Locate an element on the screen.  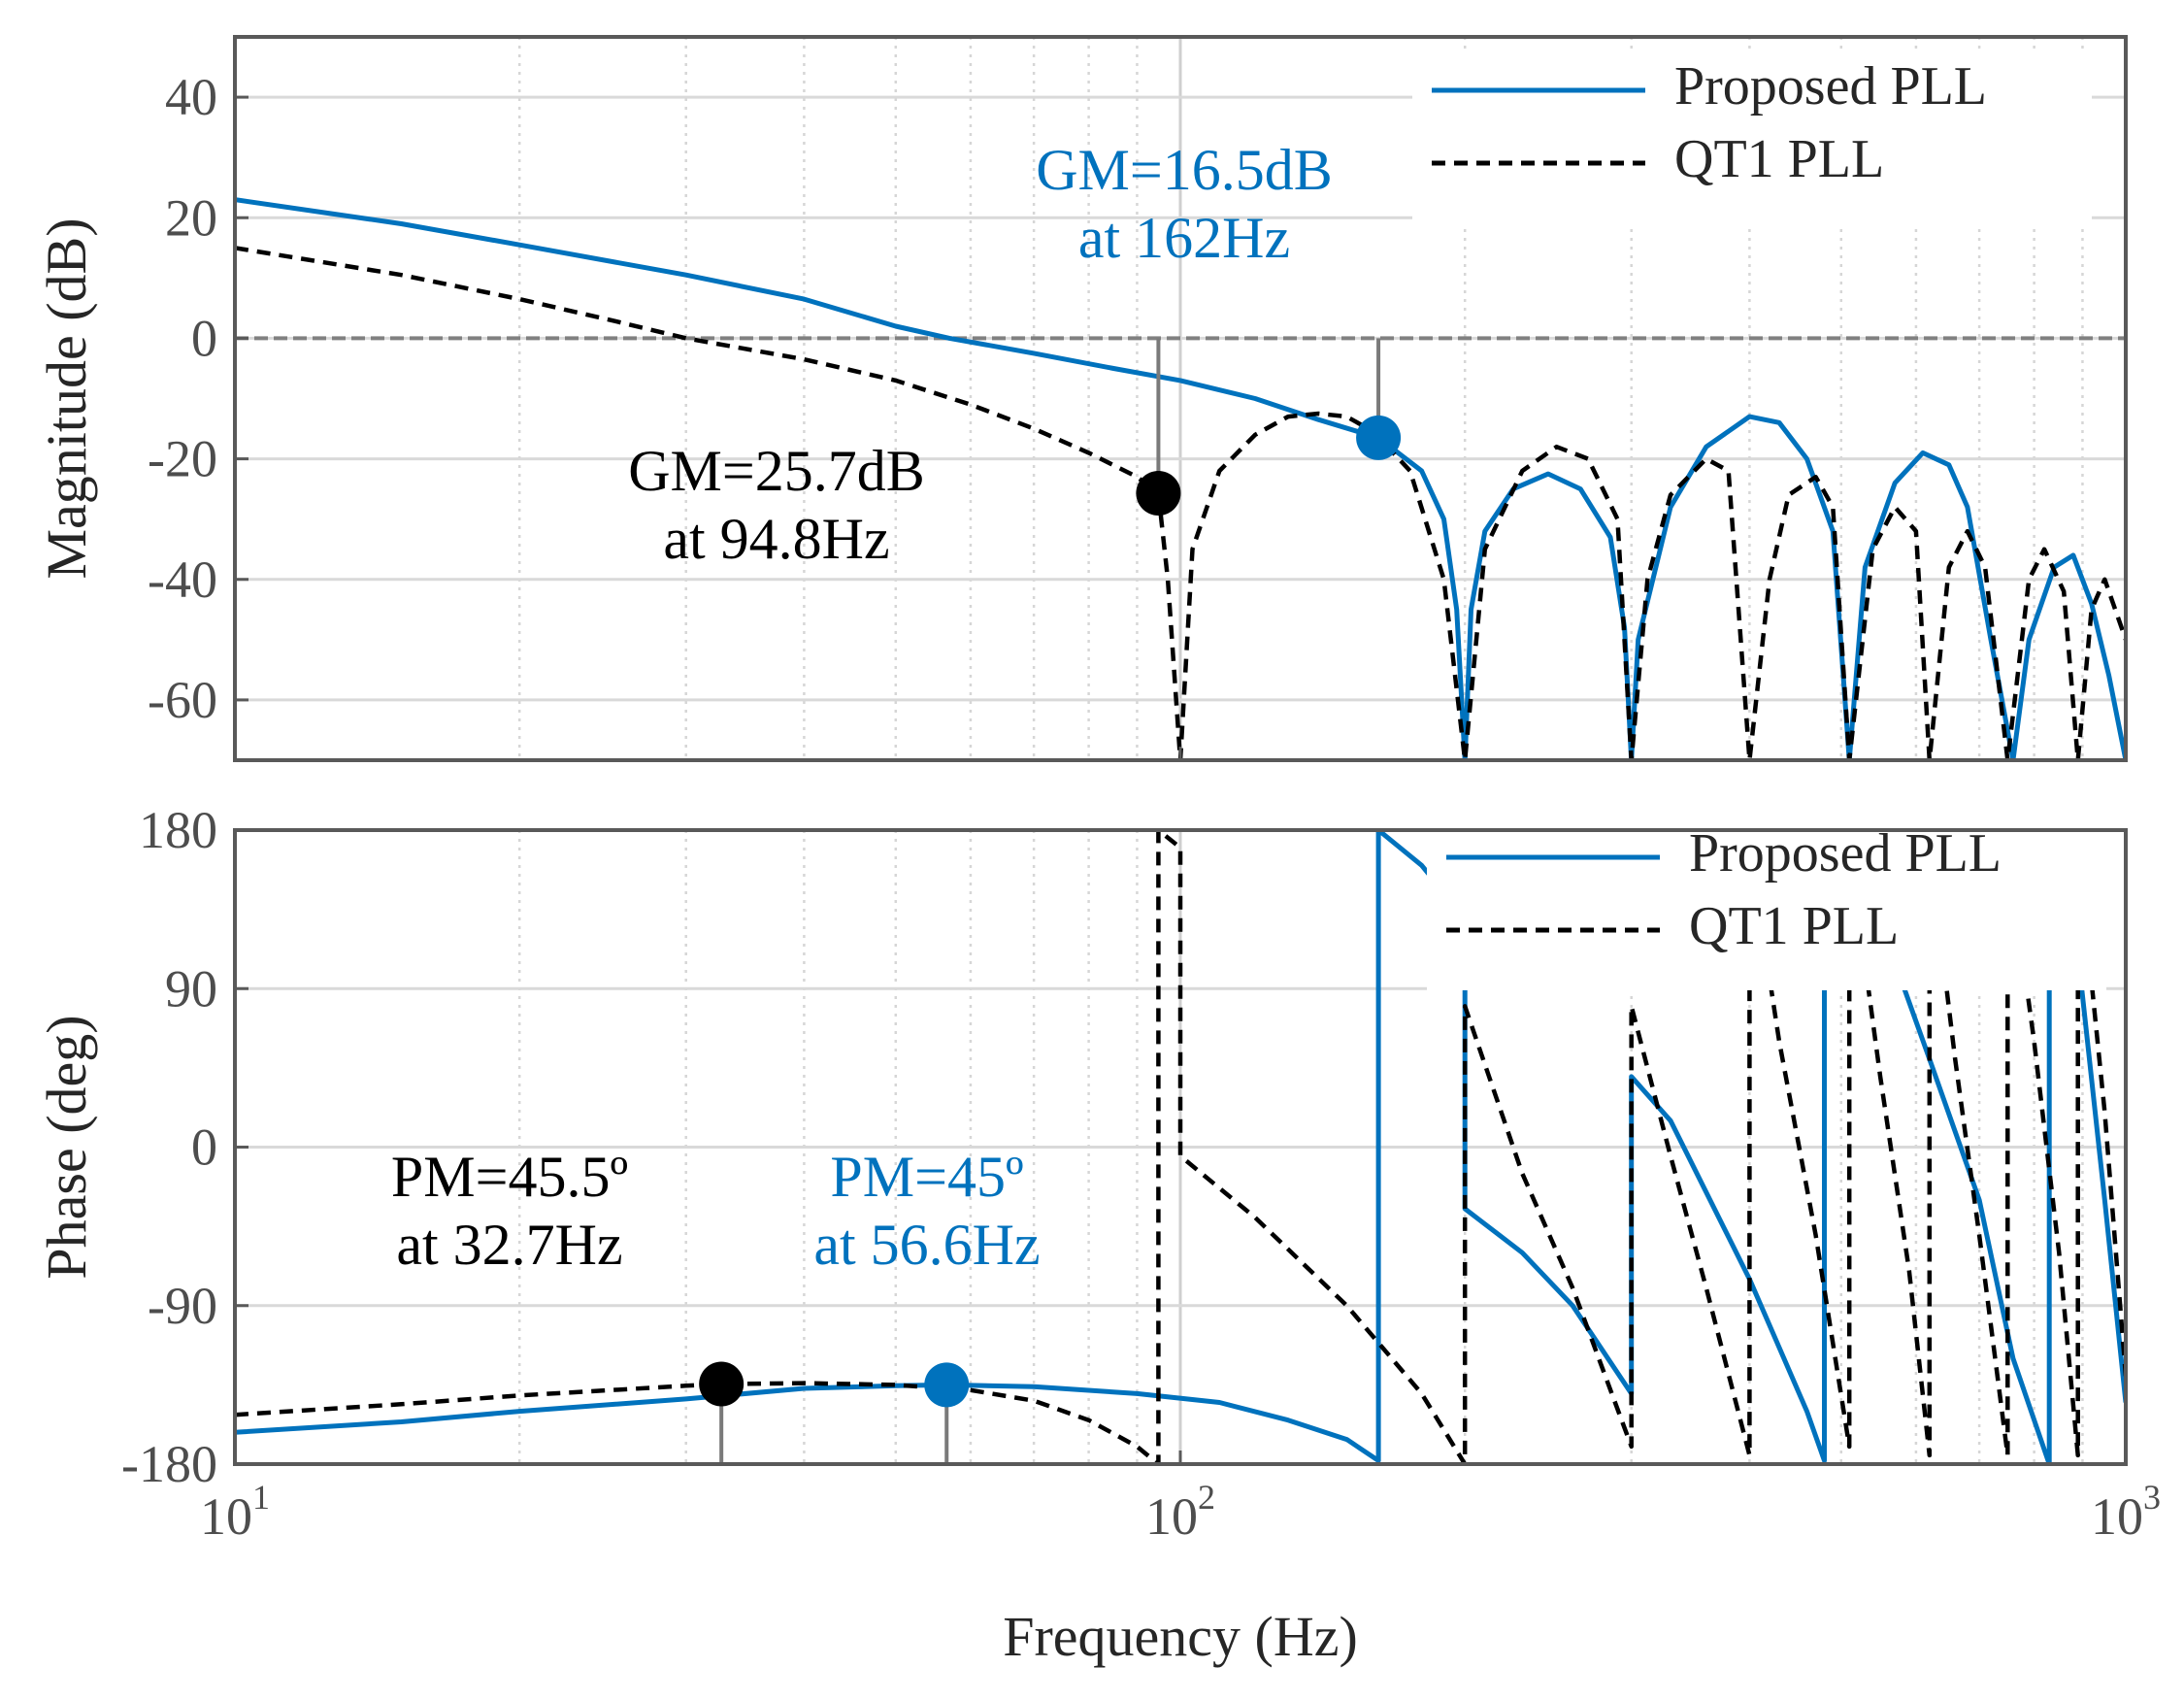
annotation-line: PM=45.5º is located at coordinates (509, 1177).